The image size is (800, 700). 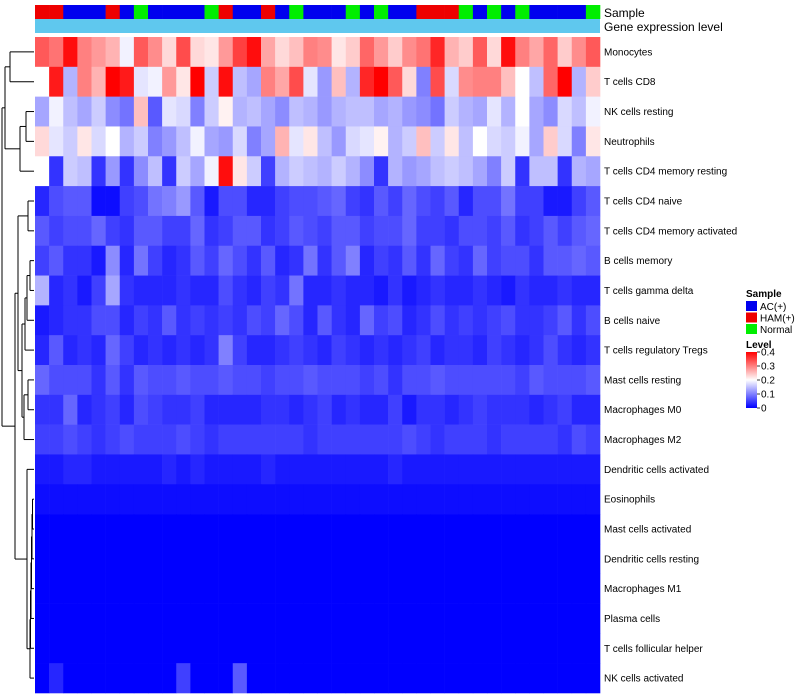 I want to click on row-label: NK cells resting, so click(x=638, y=112).